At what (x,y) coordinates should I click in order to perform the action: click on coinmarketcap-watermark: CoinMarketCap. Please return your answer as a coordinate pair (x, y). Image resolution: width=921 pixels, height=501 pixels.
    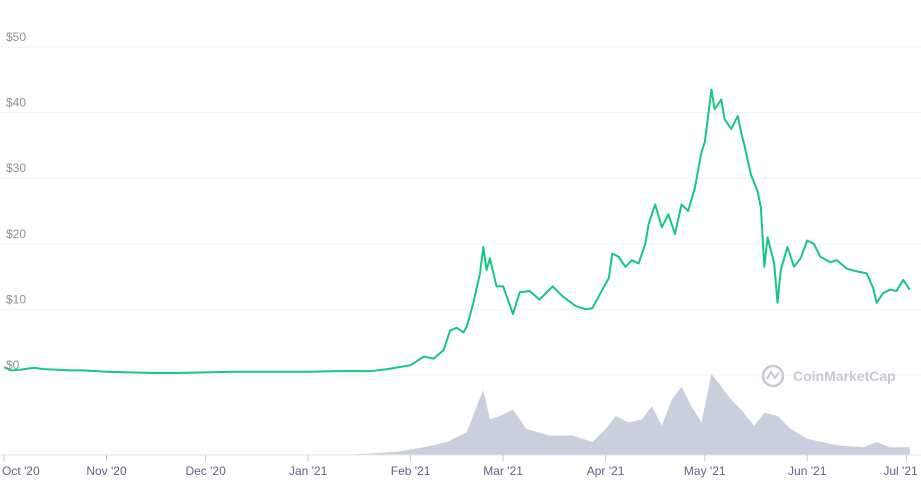
    Looking at the image, I should click on (828, 376).